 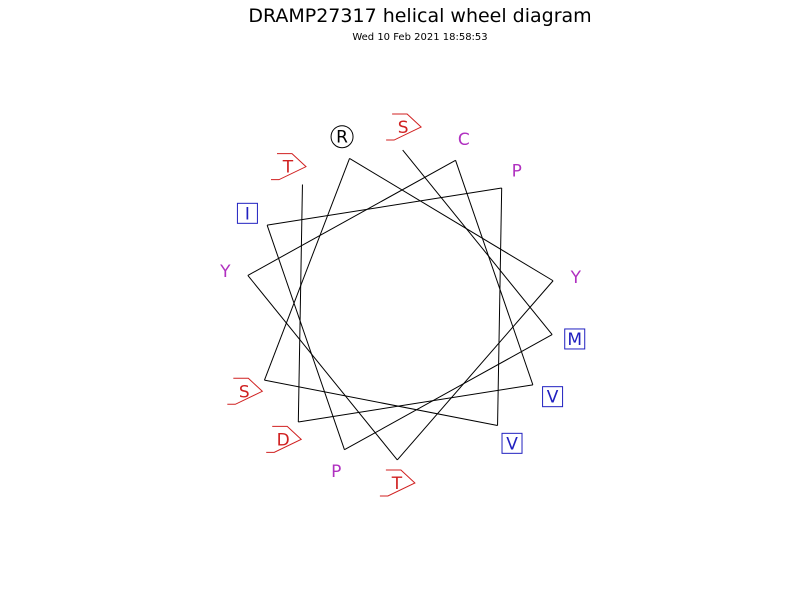 I want to click on residue-label: C, so click(x=464, y=140).